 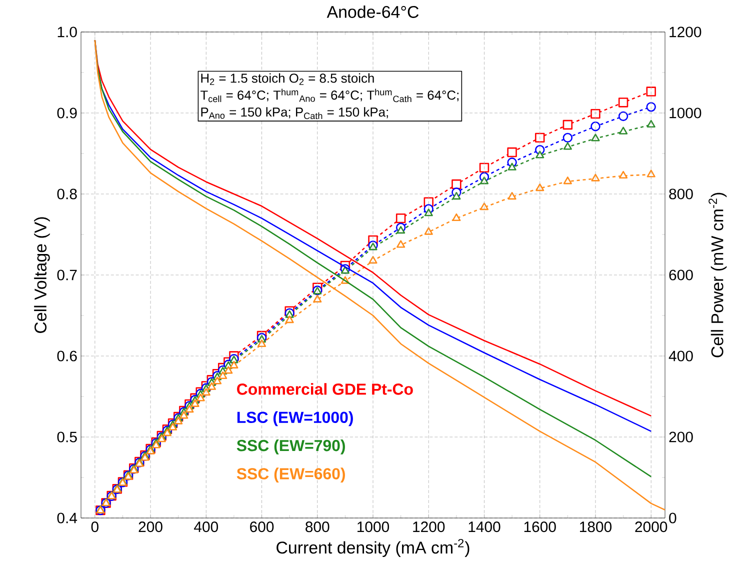 I want to click on y2-tick-label: 400, so click(x=680, y=356).